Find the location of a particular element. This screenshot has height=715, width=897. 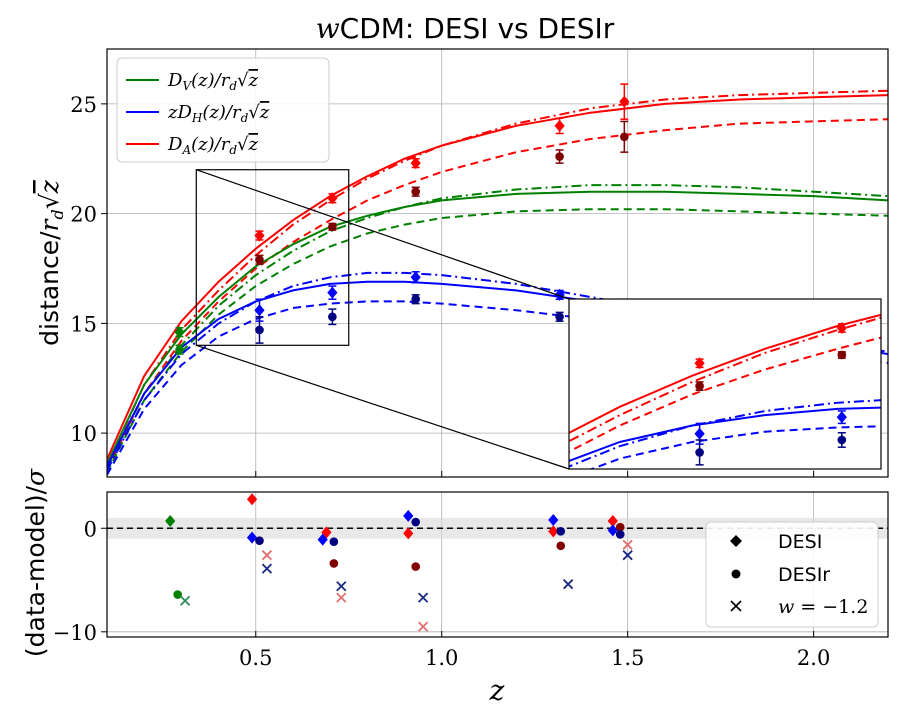

top-legend: DV(z)/rd√z zDH(z)/rd√z DA(z)/rd√z is located at coordinates (223, 110).